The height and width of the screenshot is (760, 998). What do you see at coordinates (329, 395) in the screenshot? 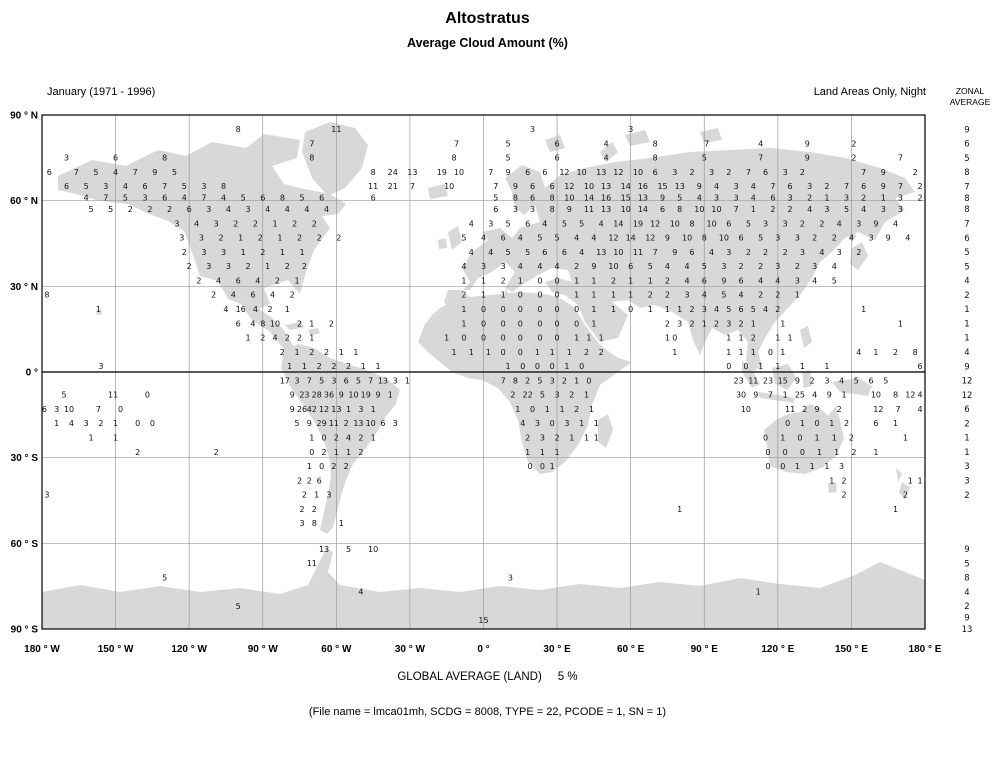
I see `grid-value: 36` at bounding box center [329, 395].